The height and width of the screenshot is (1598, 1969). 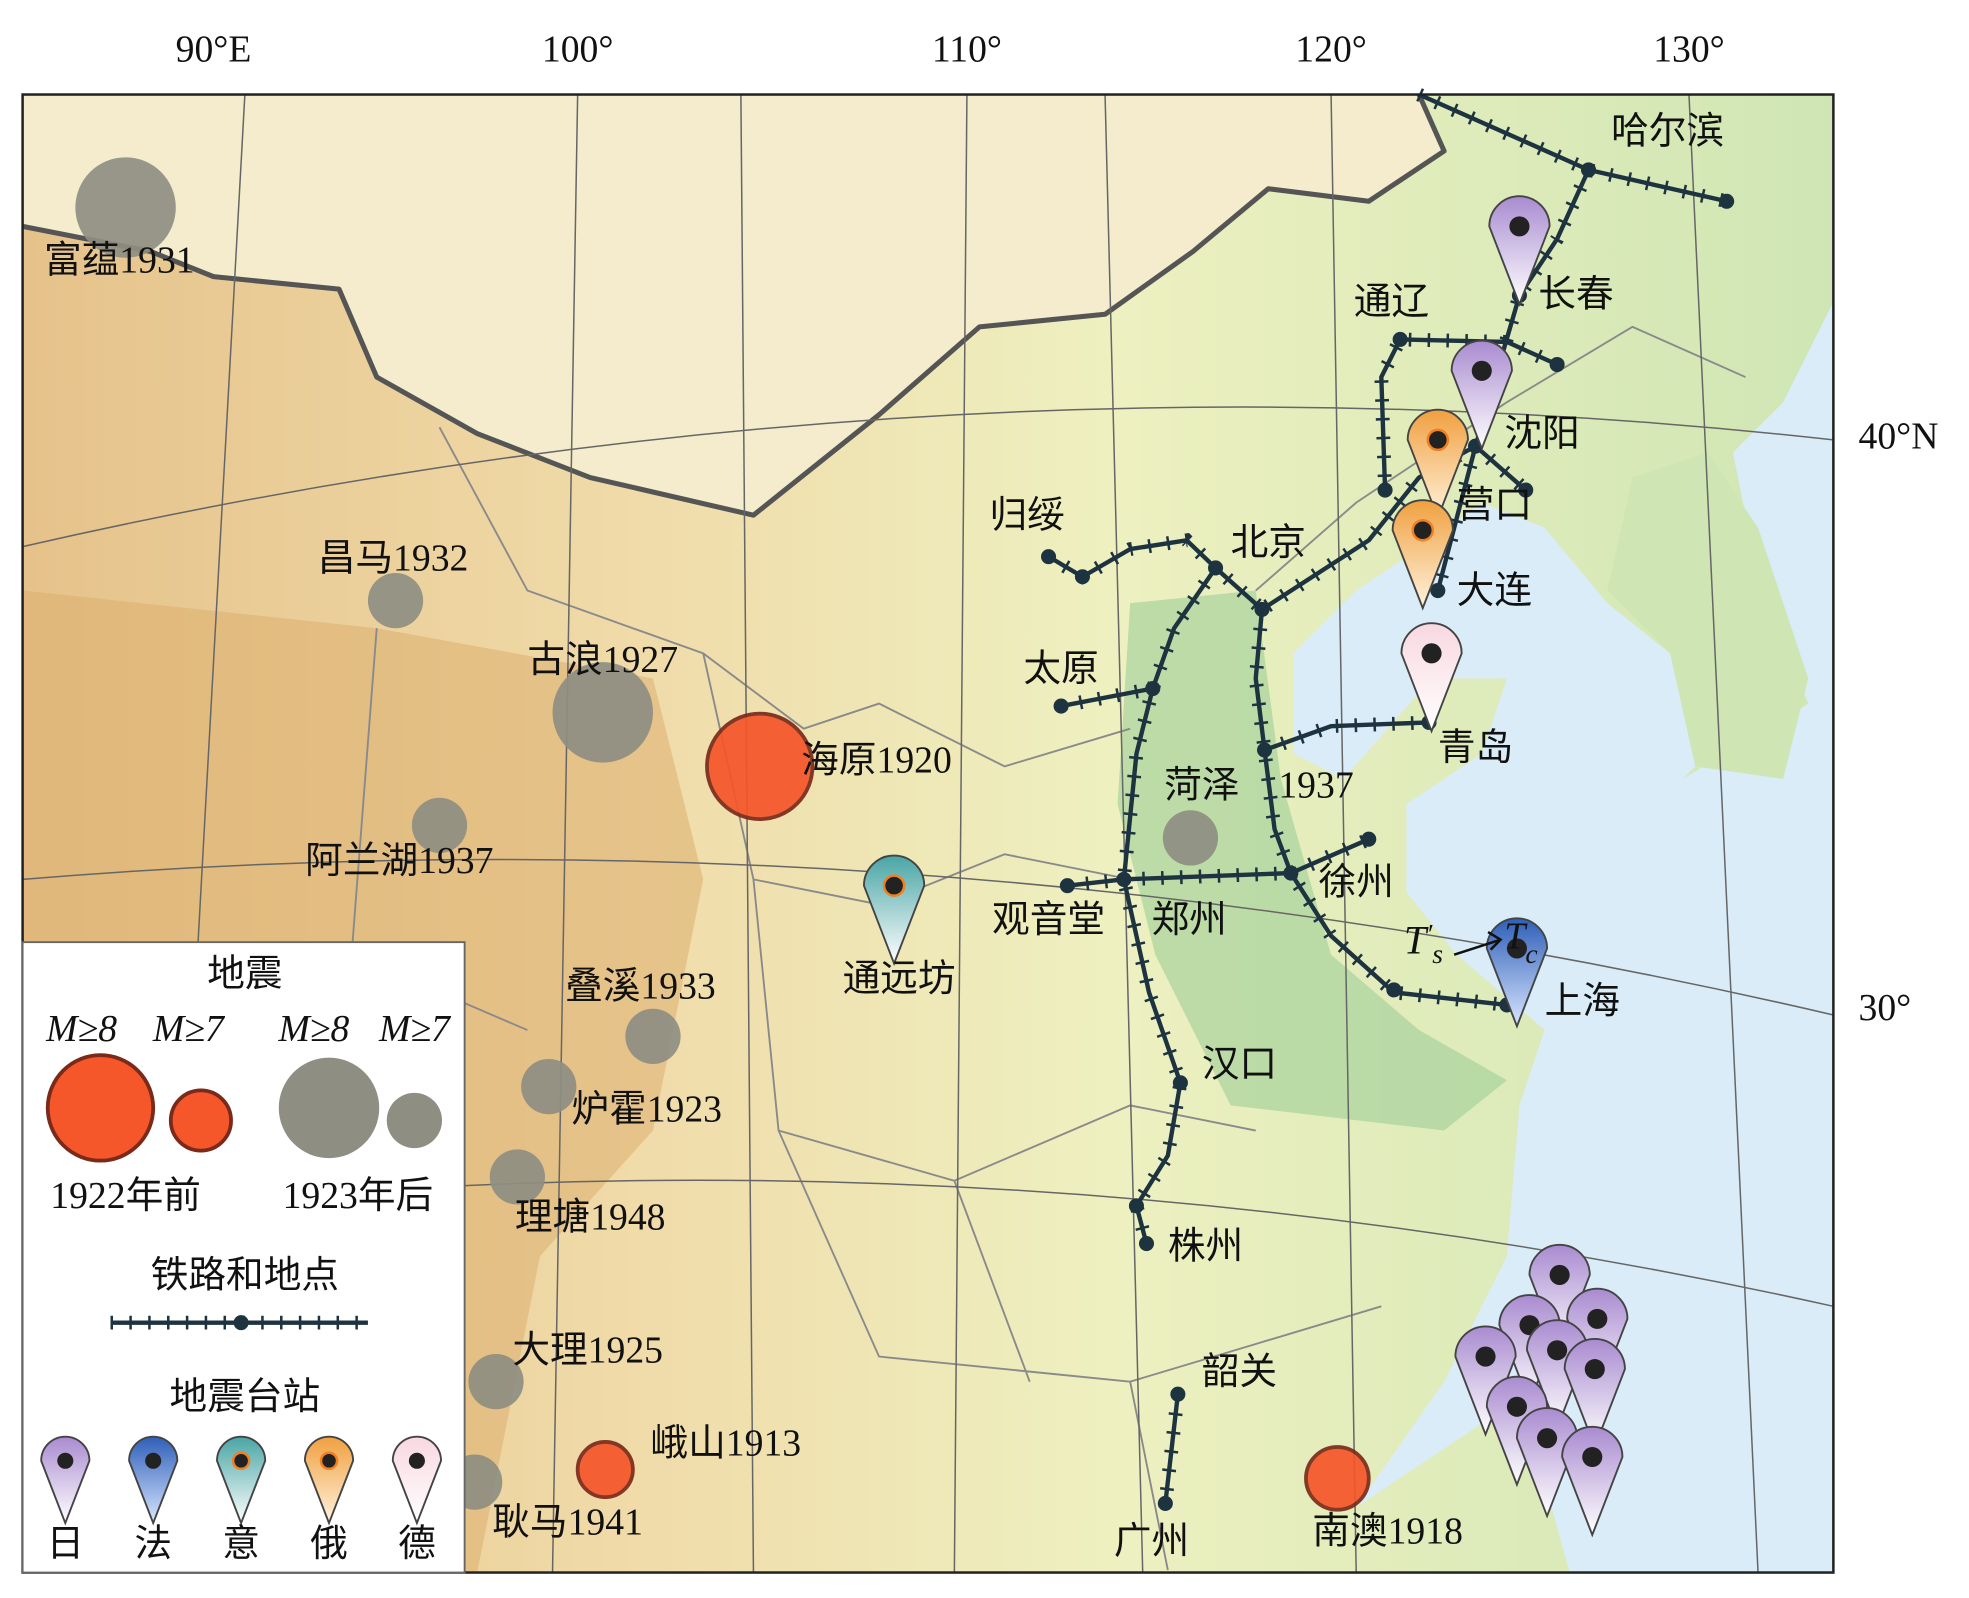 I want to click on city-label: 沈阳, so click(x=1541, y=434).